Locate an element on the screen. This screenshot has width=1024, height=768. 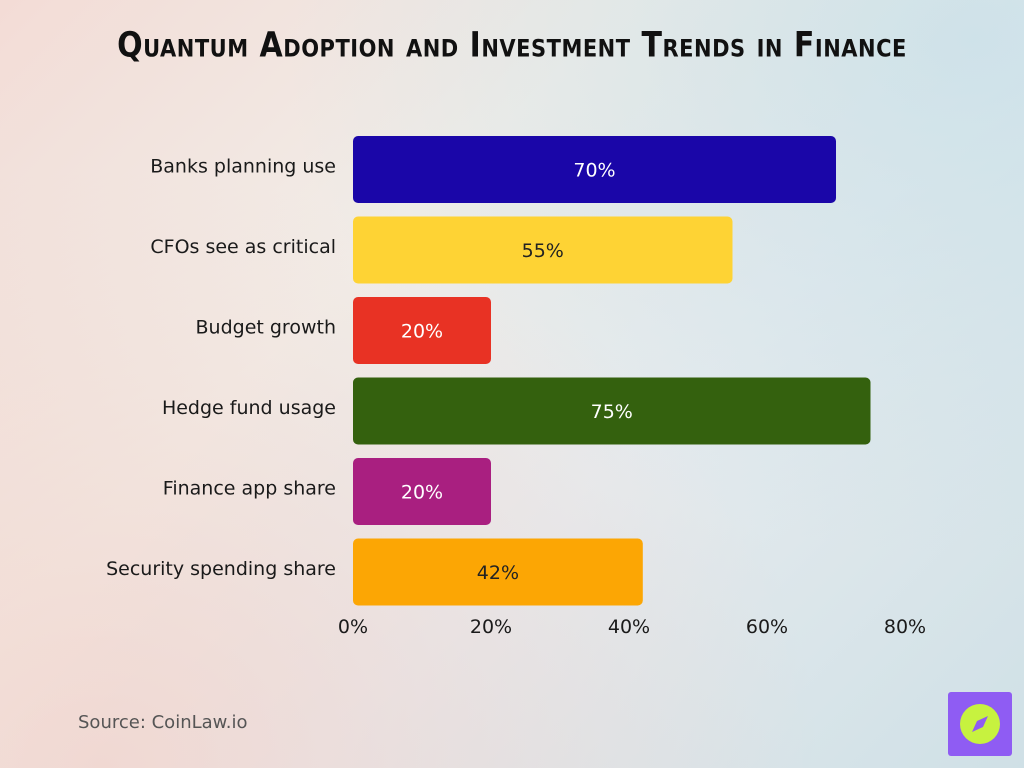
bar-value-label: 42% is located at coordinates (498, 573).